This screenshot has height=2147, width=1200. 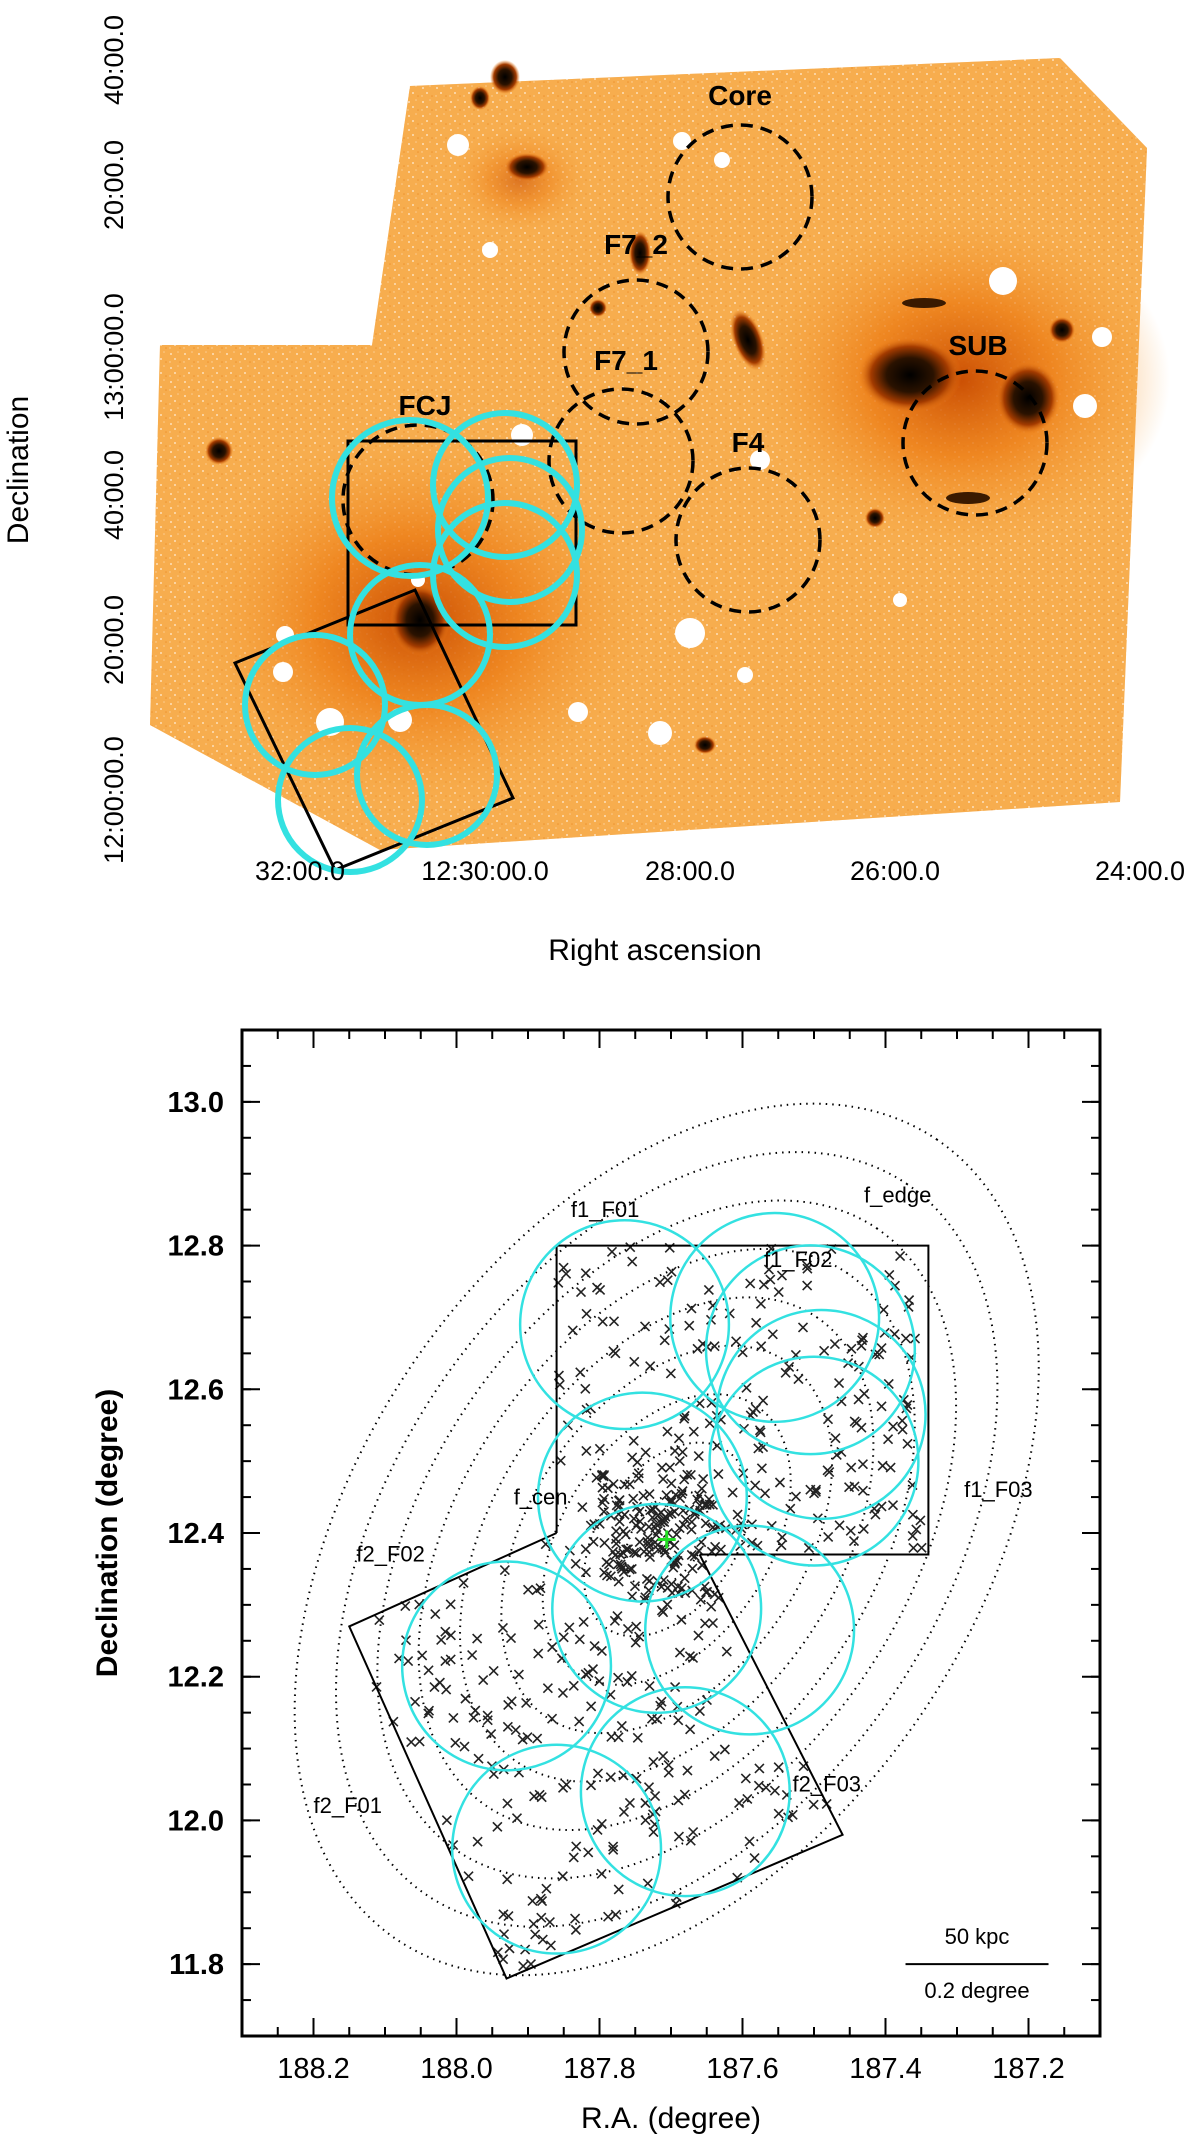 What do you see at coordinates (300, 871) in the screenshot?
I see `x-tick-label: 32:00.0` at bounding box center [300, 871].